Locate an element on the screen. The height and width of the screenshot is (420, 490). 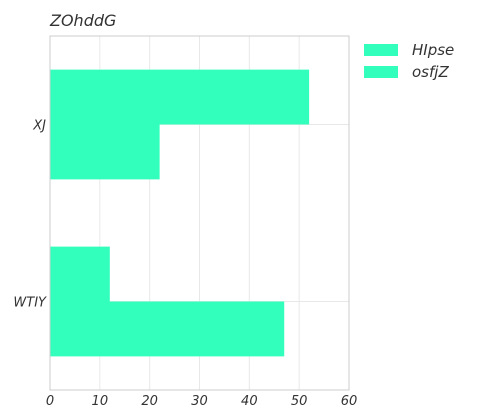
legend-label: HIpse is located at coordinates (433, 50).